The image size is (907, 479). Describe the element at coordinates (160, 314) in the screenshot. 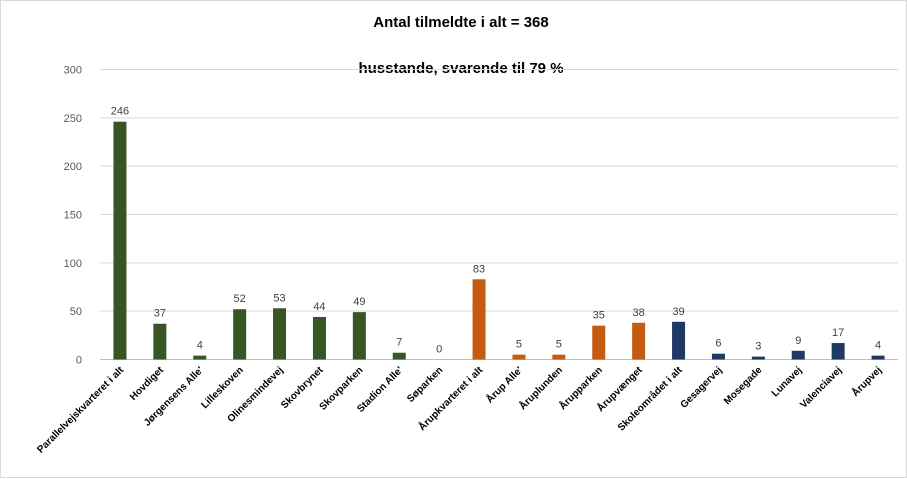

I see `data-label: 37` at that location.